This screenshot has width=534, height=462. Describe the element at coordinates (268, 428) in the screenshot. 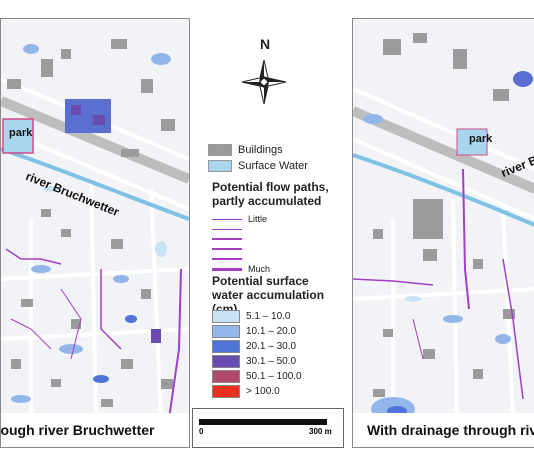

I see `scale-bar: 0 300 m` at that location.